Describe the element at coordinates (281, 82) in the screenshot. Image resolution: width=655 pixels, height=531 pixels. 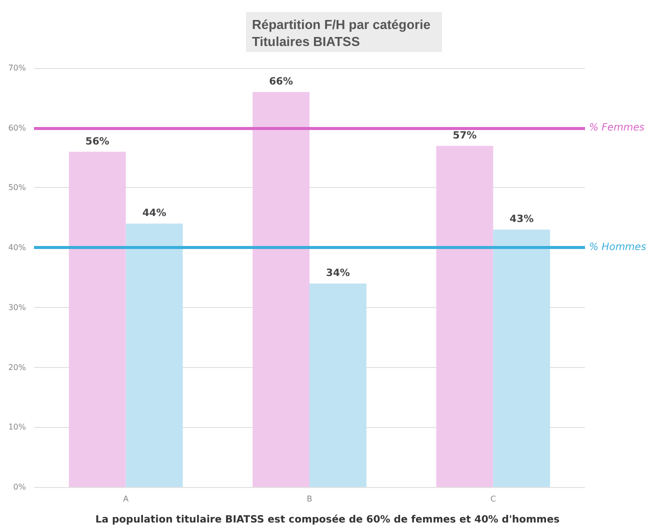
I see `text: 66%` at that location.